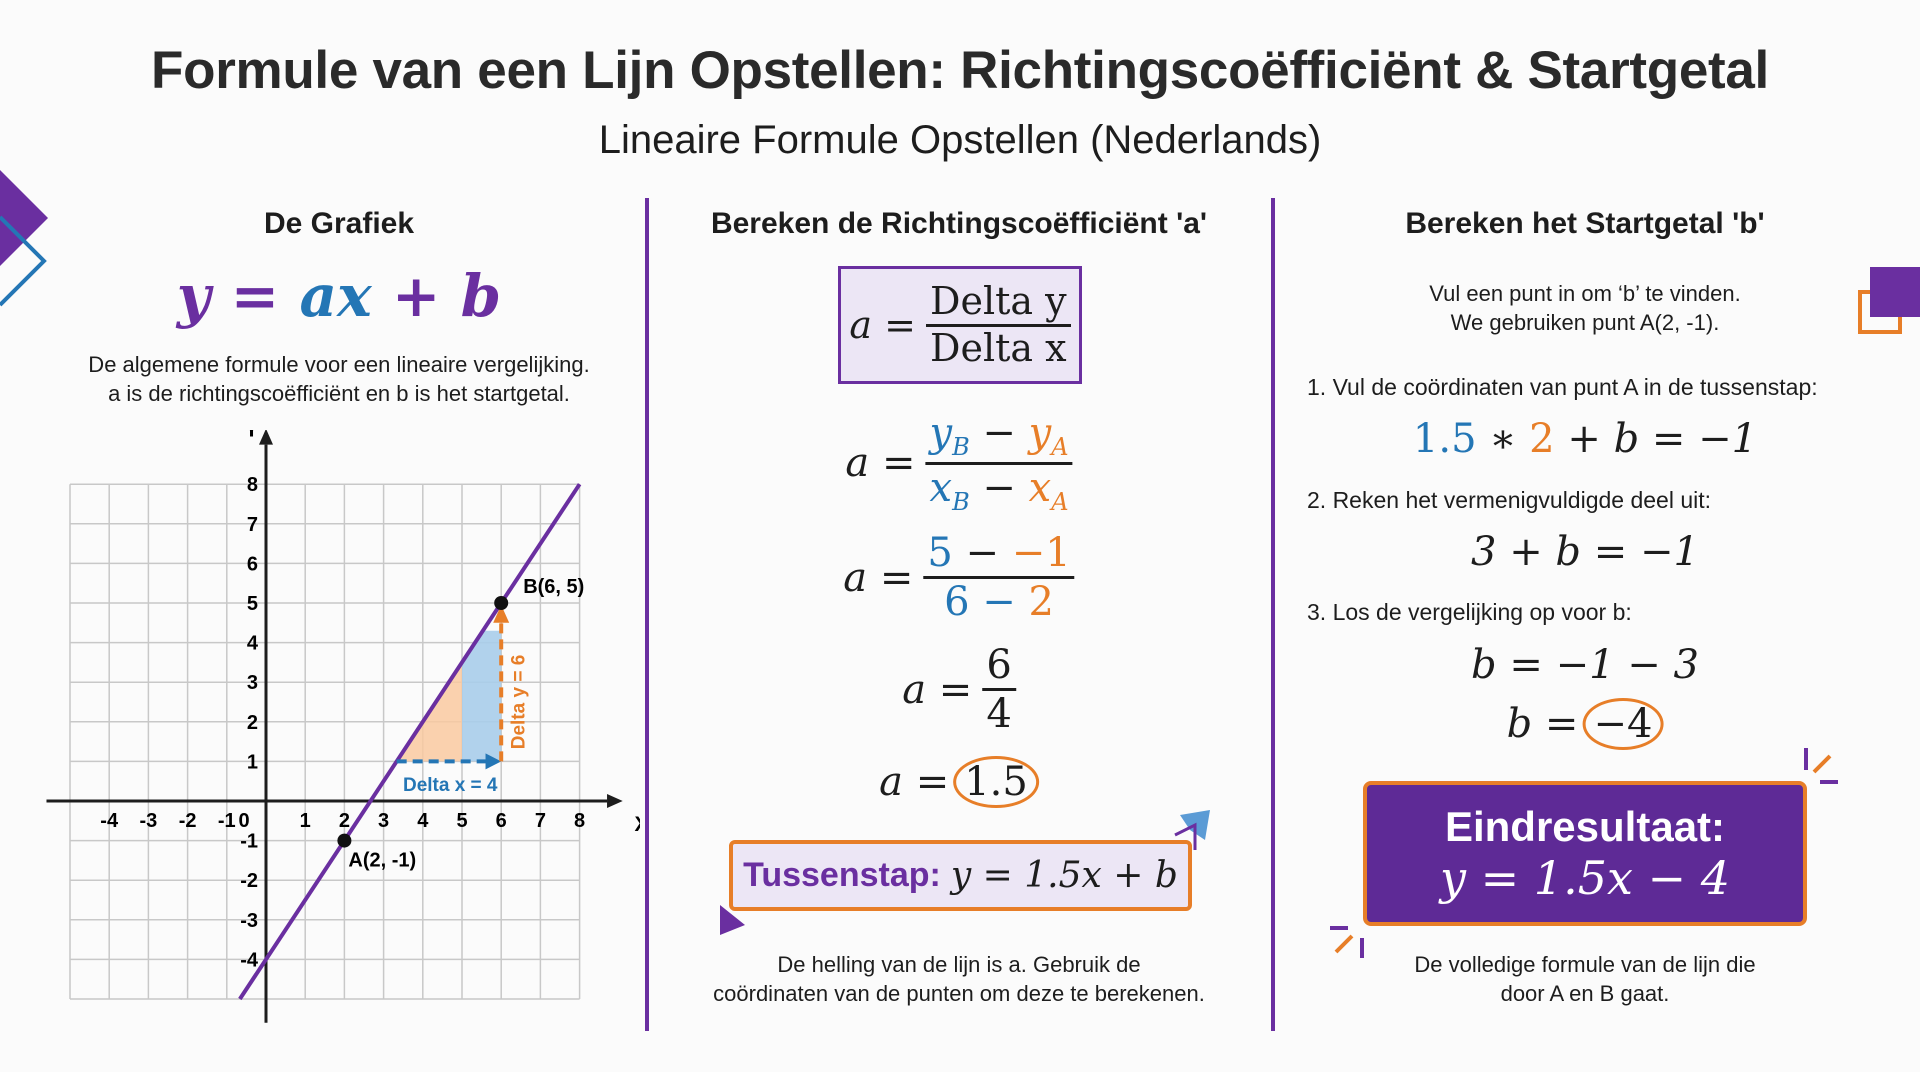 Image resolution: width=1920 pixels, height=1072 pixels. What do you see at coordinates (344, 821) in the screenshot?
I see `x-tick-label: 2` at bounding box center [344, 821].